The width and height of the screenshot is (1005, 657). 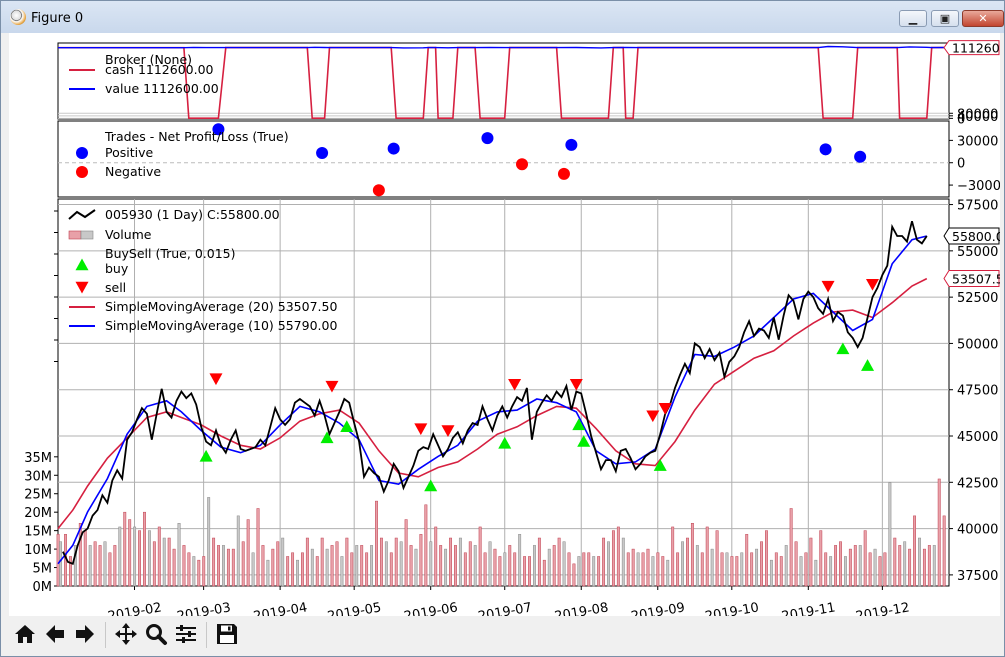 What do you see at coordinates (38, 550) in the screenshot?
I see `volume-ytick-label: 10M` at bounding box center [38, 550].